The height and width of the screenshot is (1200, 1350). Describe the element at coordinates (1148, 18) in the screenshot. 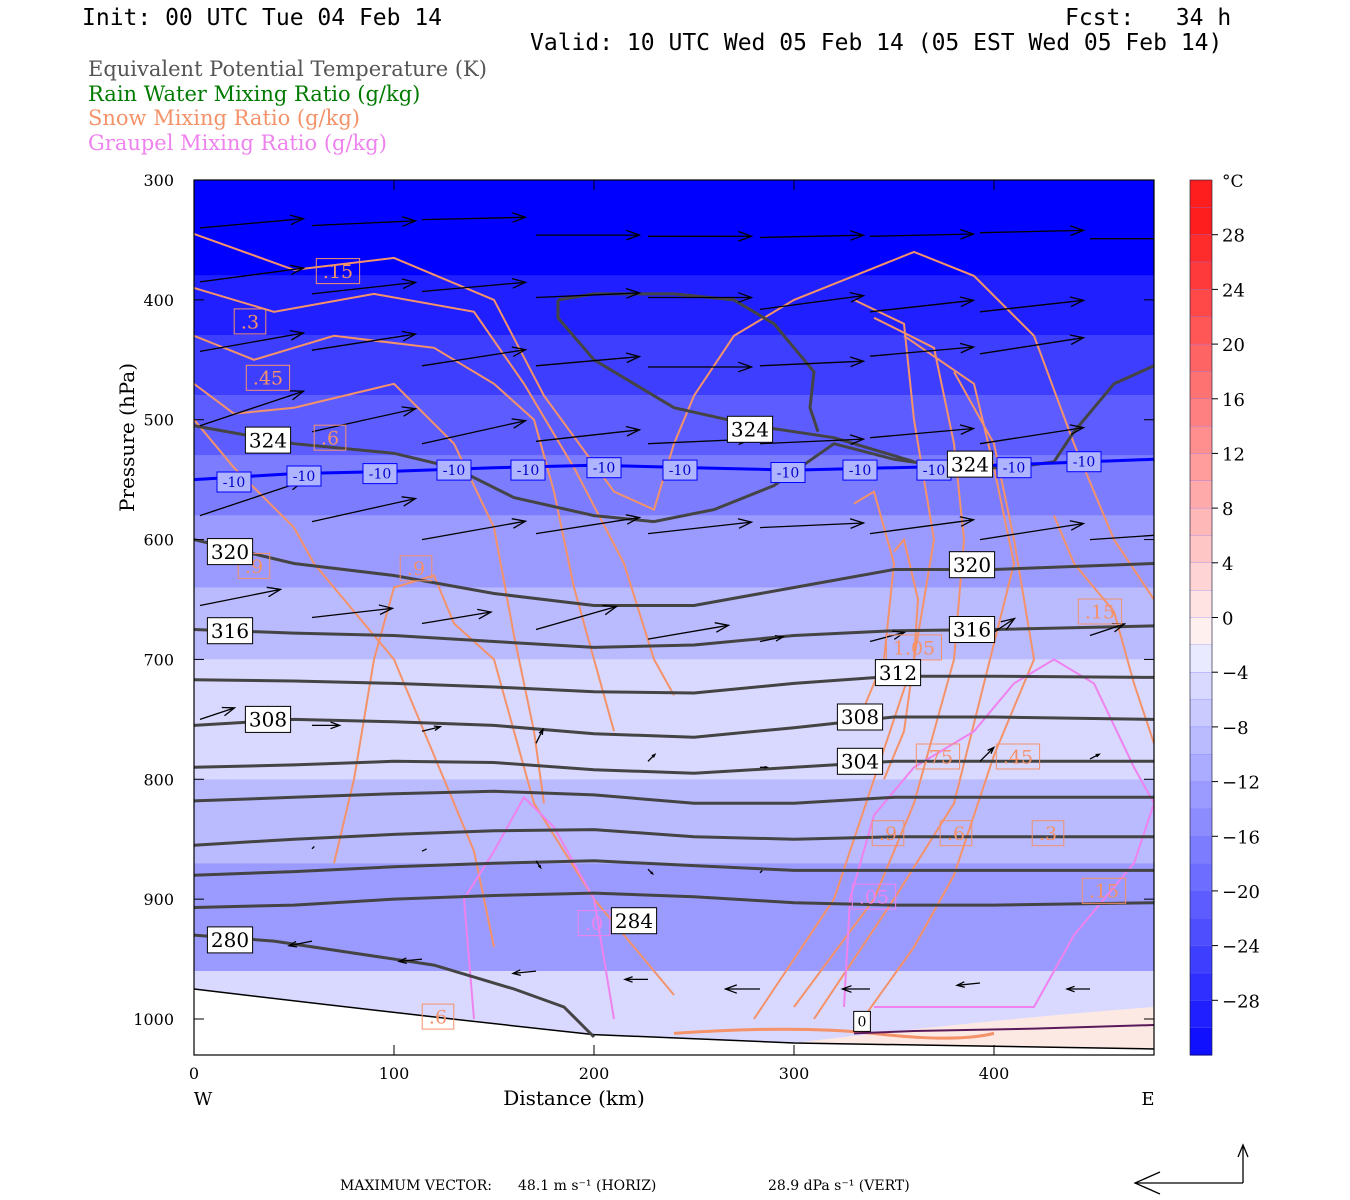

I see `forecast-hour: Fcst: 34 h` at that location.